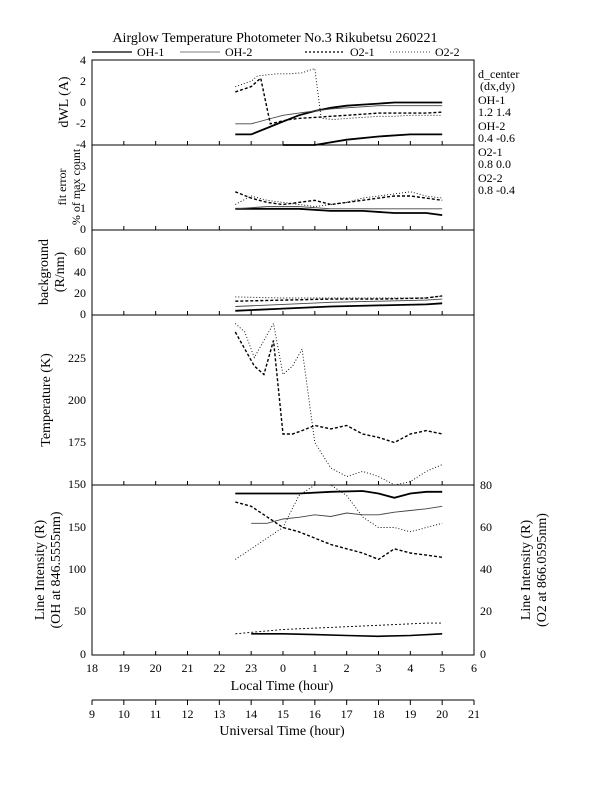 This screenshot has width=612, height=792. I want to click on side-header-1: d_center, so click(498, 74).